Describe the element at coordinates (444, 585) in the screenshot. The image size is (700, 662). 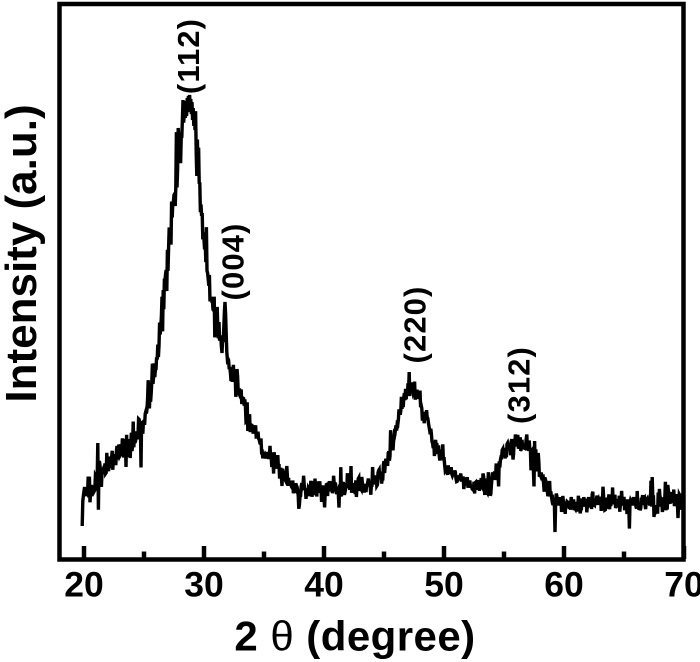
I see `svg-text: 50` at that location.